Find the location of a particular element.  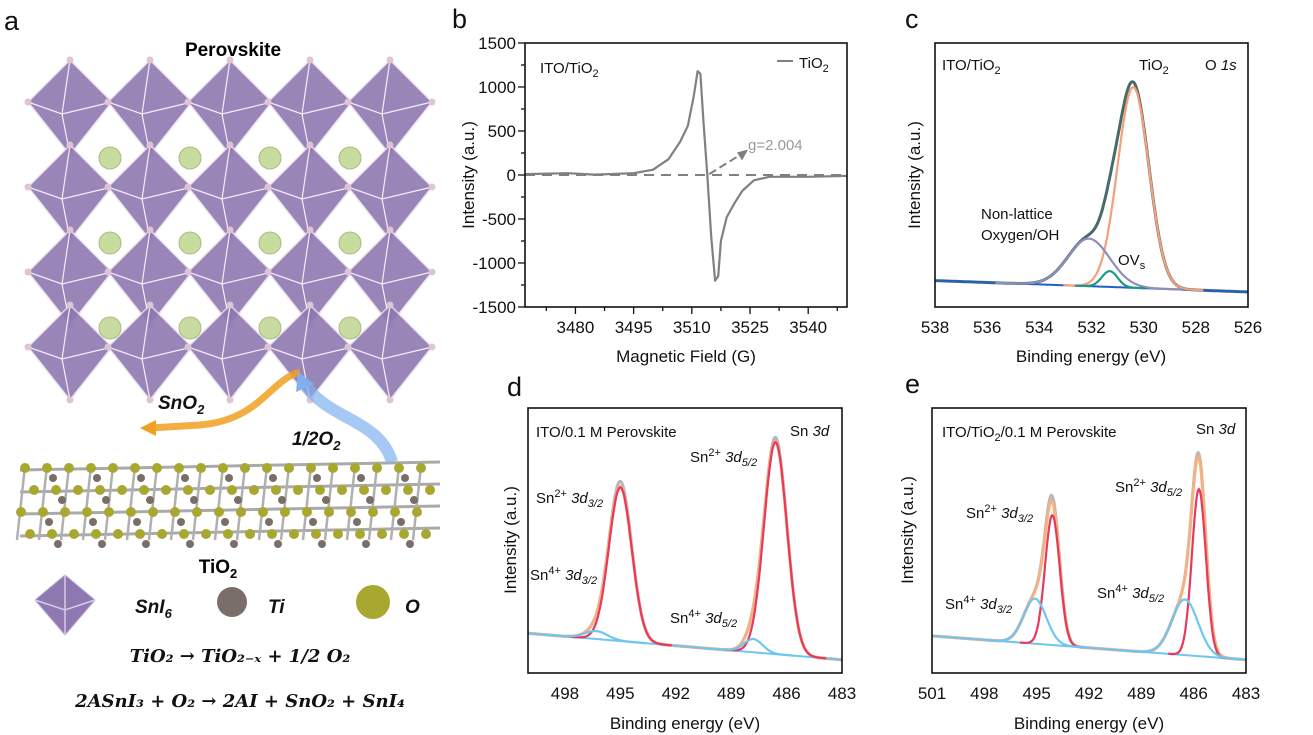

d-x-tick-label: 489 is located at coordinates (731, 693).